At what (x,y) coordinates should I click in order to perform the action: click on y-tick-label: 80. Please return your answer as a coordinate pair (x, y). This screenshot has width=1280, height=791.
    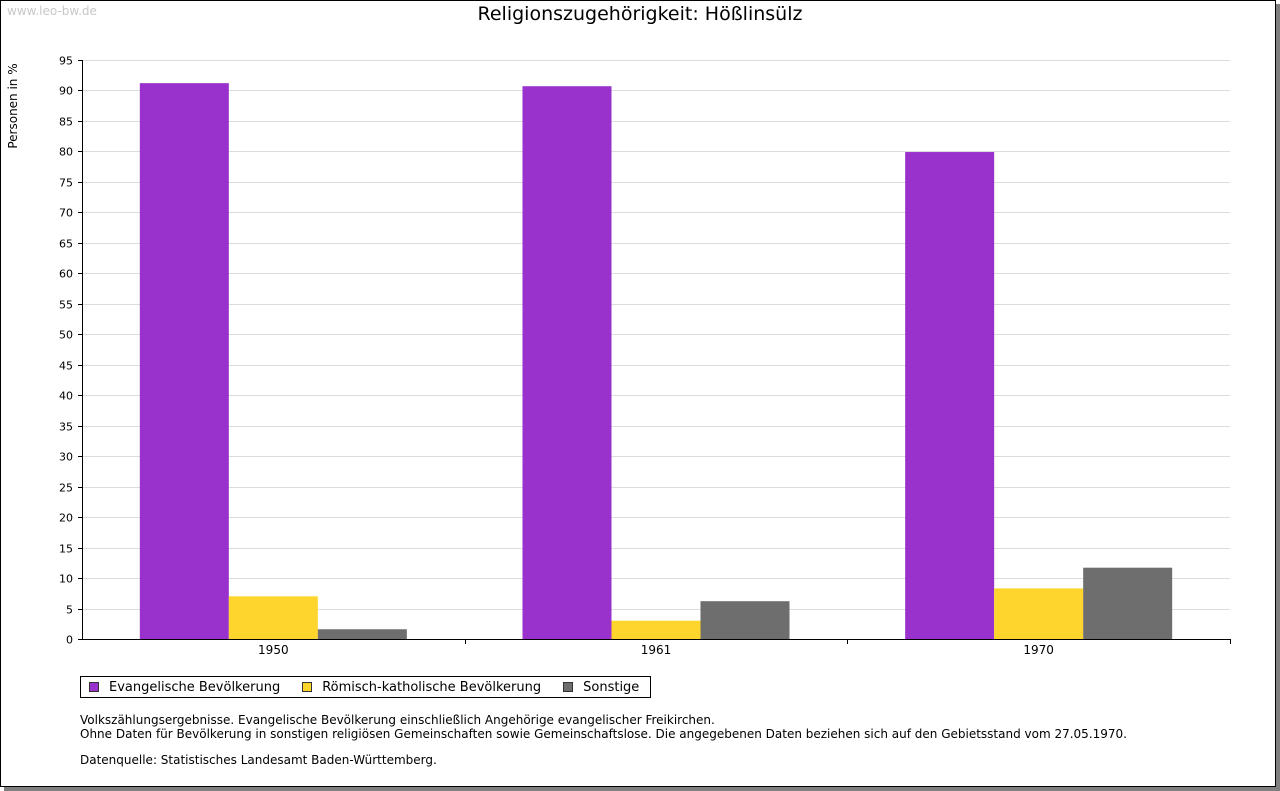
    Looking at the image, I should click on (66, 152).